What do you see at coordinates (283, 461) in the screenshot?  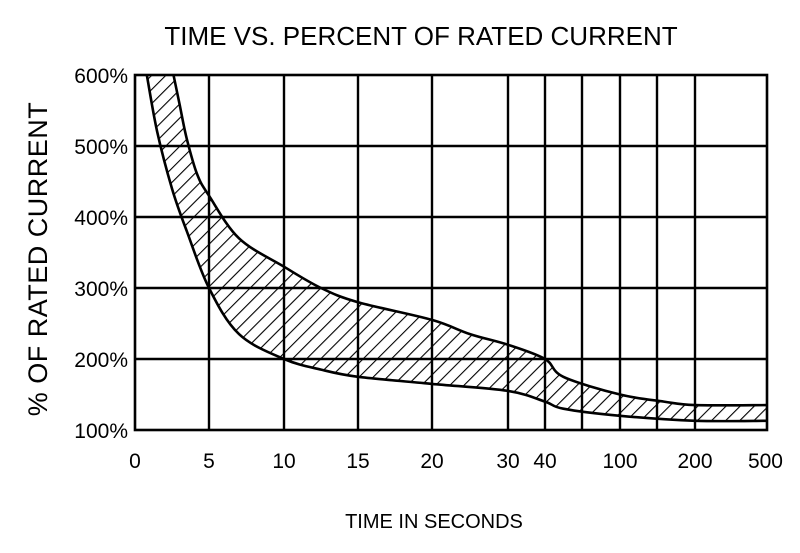 I see `x-tick-label: 10` at bounding box center [283, 461].